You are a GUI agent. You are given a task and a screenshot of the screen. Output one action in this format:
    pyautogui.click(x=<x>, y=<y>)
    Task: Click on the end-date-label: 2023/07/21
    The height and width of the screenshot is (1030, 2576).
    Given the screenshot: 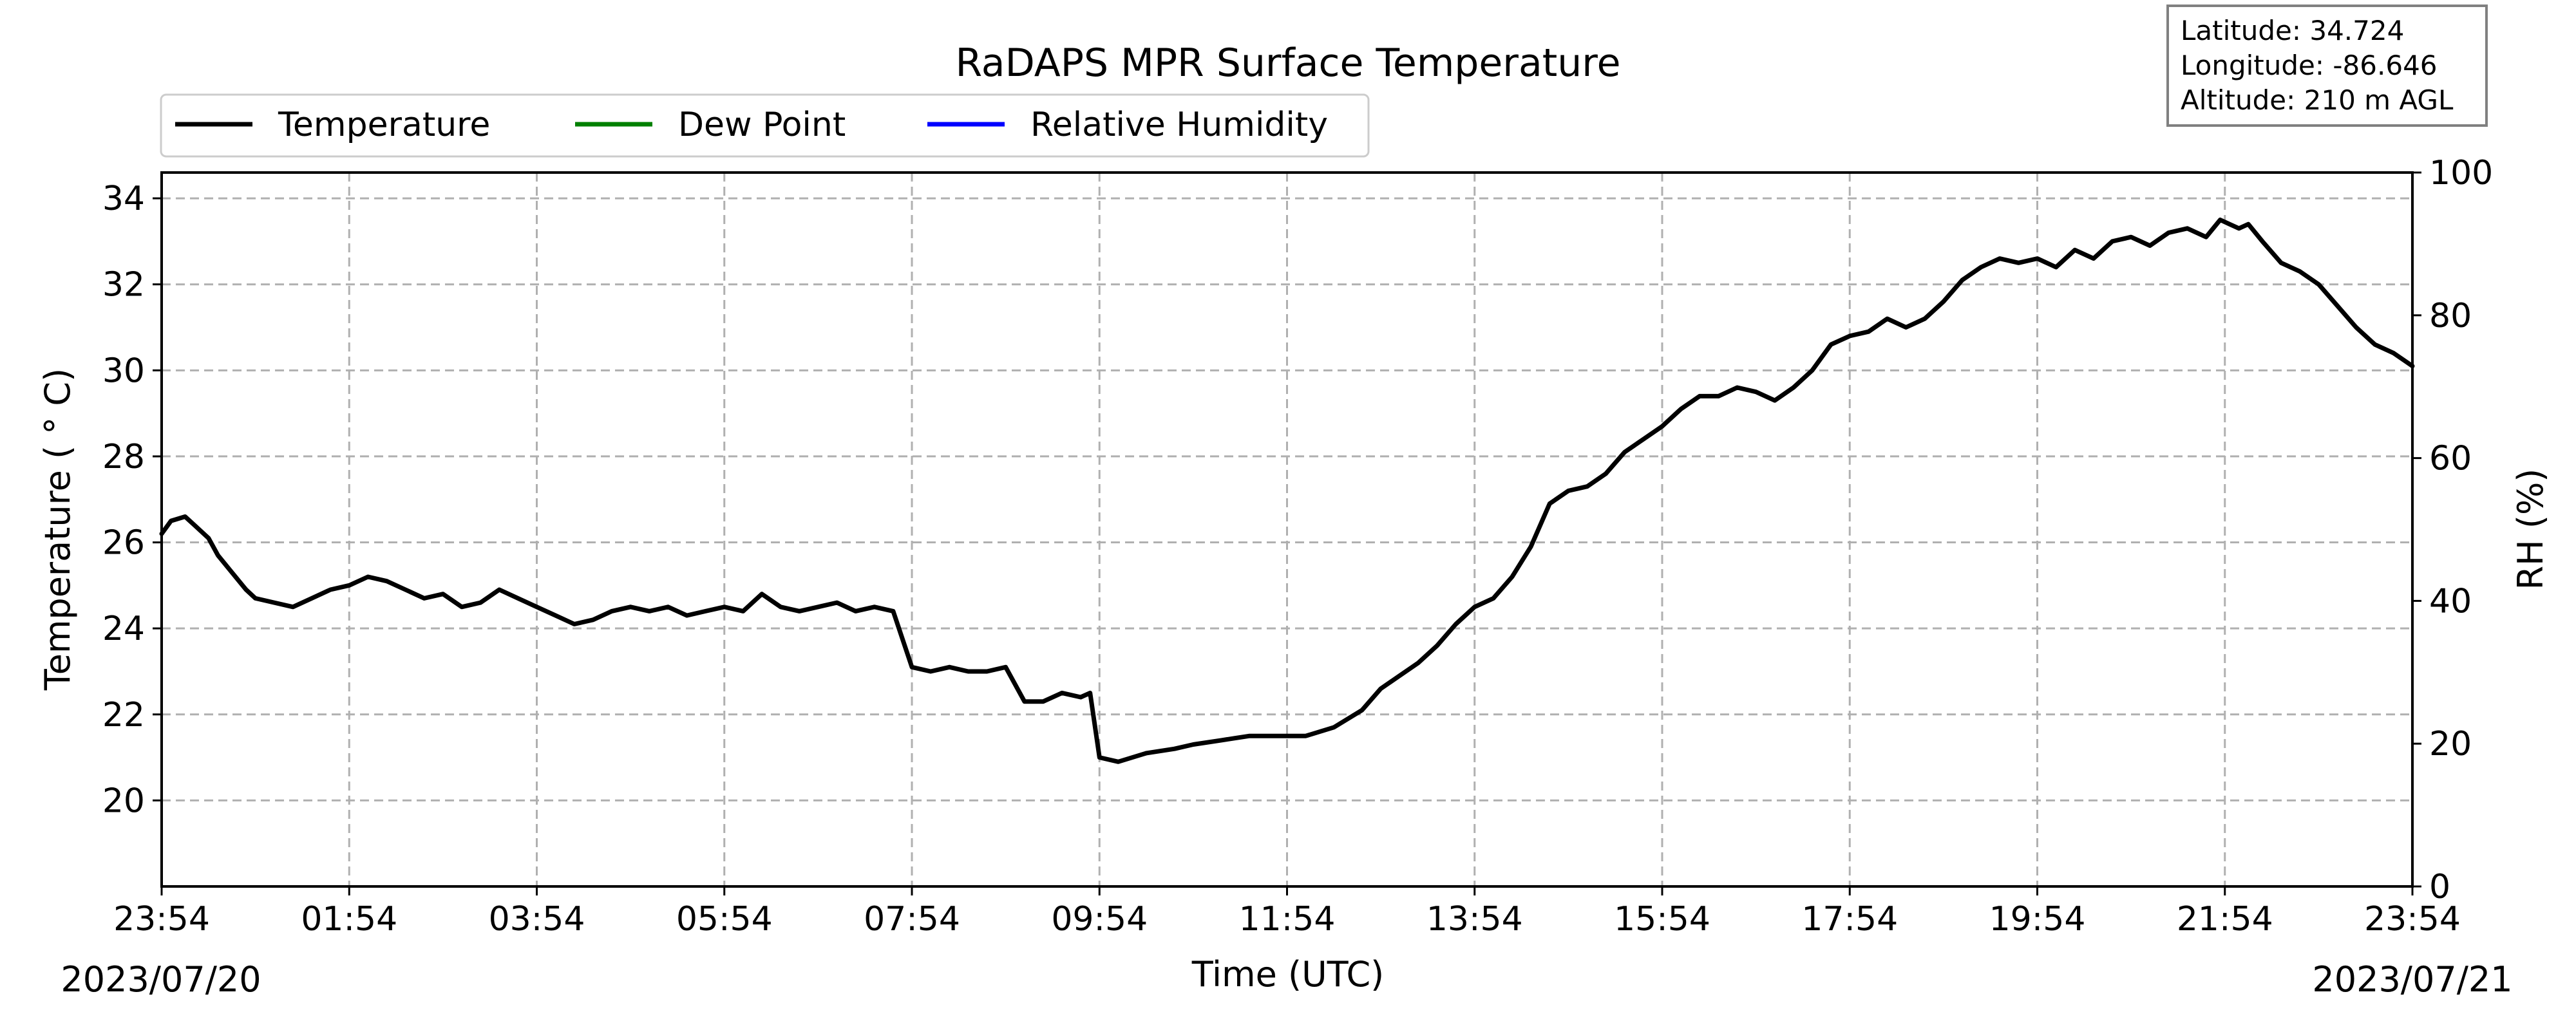 What is the action you would take?
    pyautogui.click(x=2412, y=980)
    